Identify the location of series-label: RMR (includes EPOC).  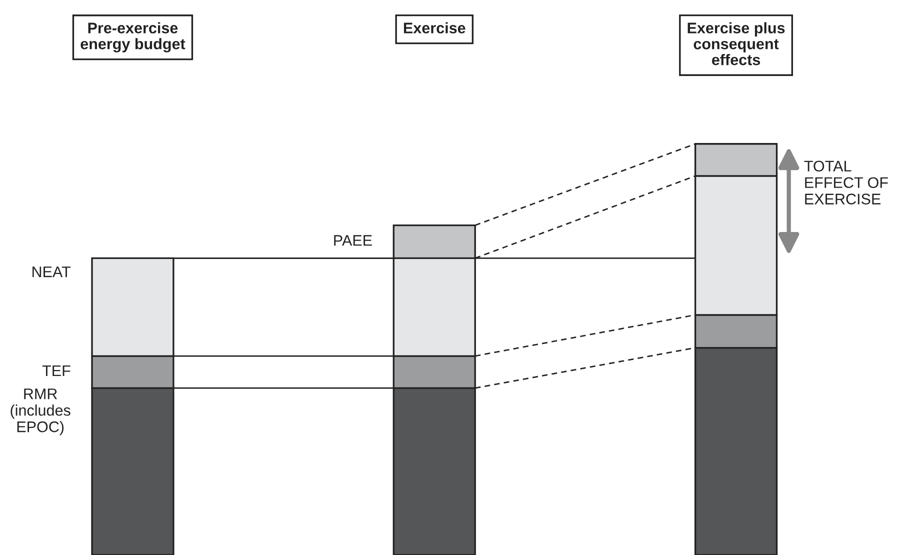
(40, 412).